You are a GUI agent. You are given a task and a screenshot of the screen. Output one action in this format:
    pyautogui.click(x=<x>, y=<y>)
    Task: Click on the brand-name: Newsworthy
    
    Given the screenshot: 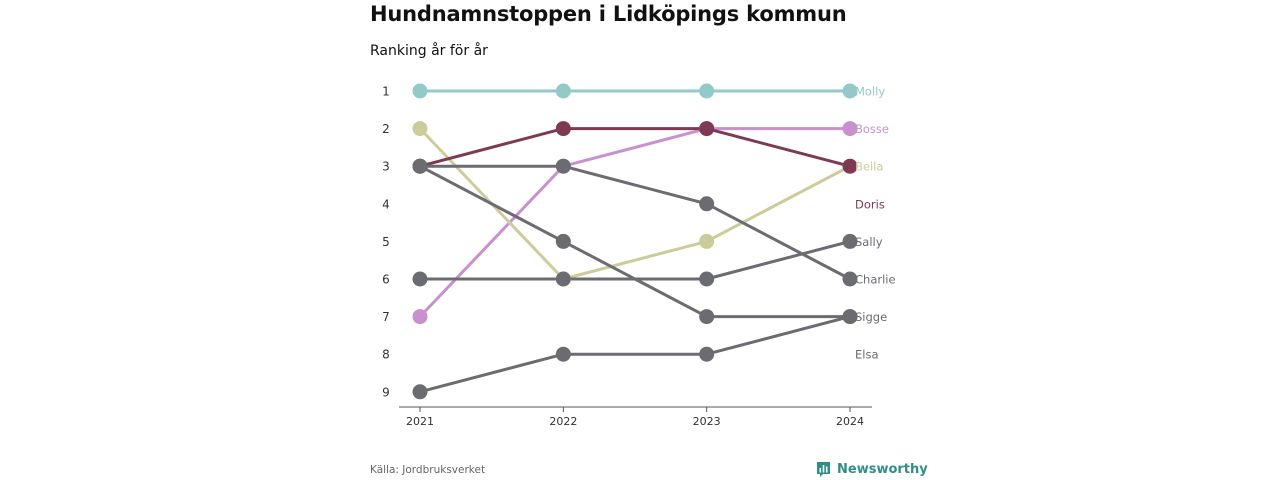 What is the action you would take?
    pyautogui.click(x=882, y=469)
    